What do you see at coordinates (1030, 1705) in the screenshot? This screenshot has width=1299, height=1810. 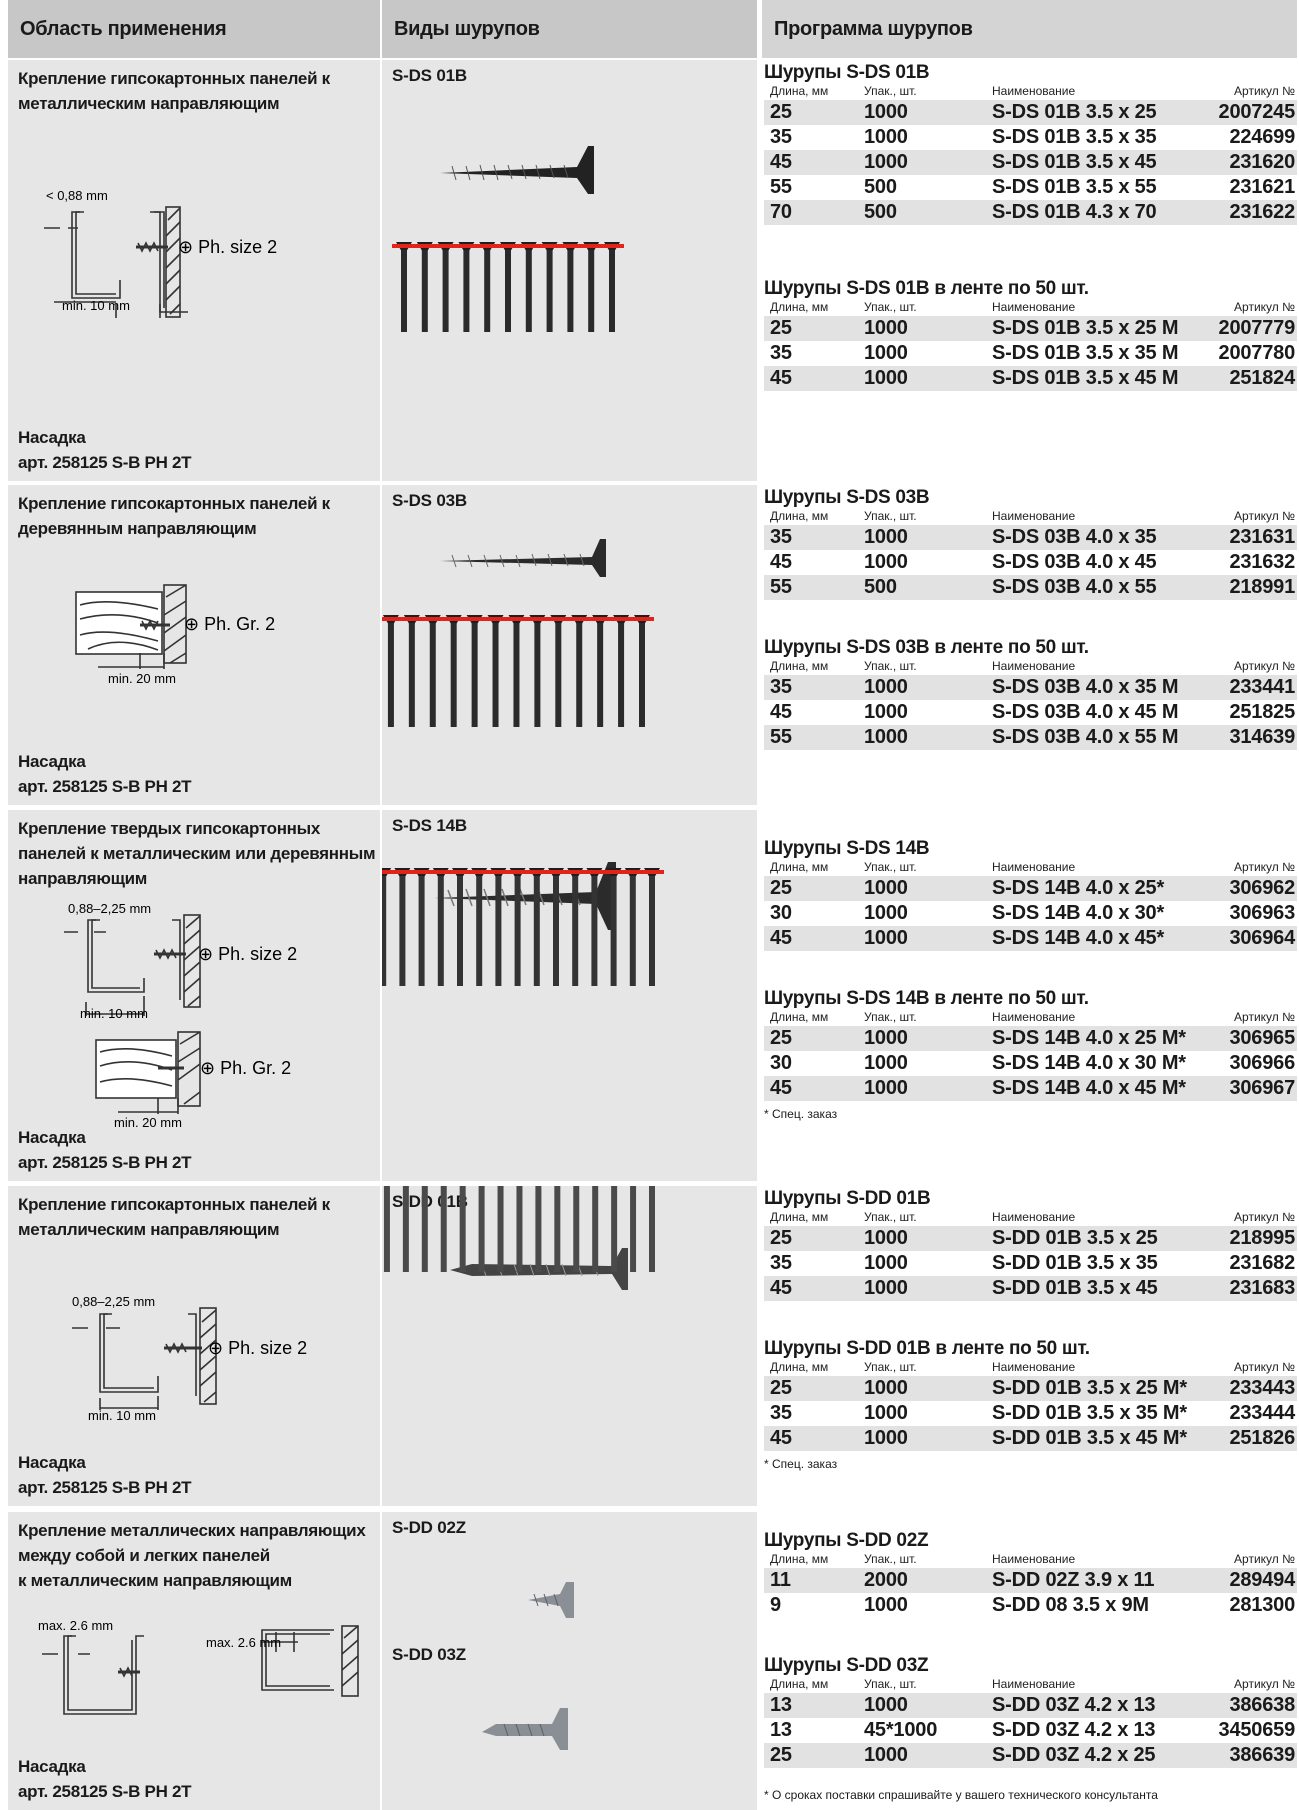 I see `table-row: 13 1000 S-DD 03Z 4.2 x 13 386638` at bounding box center [1030, 1705].